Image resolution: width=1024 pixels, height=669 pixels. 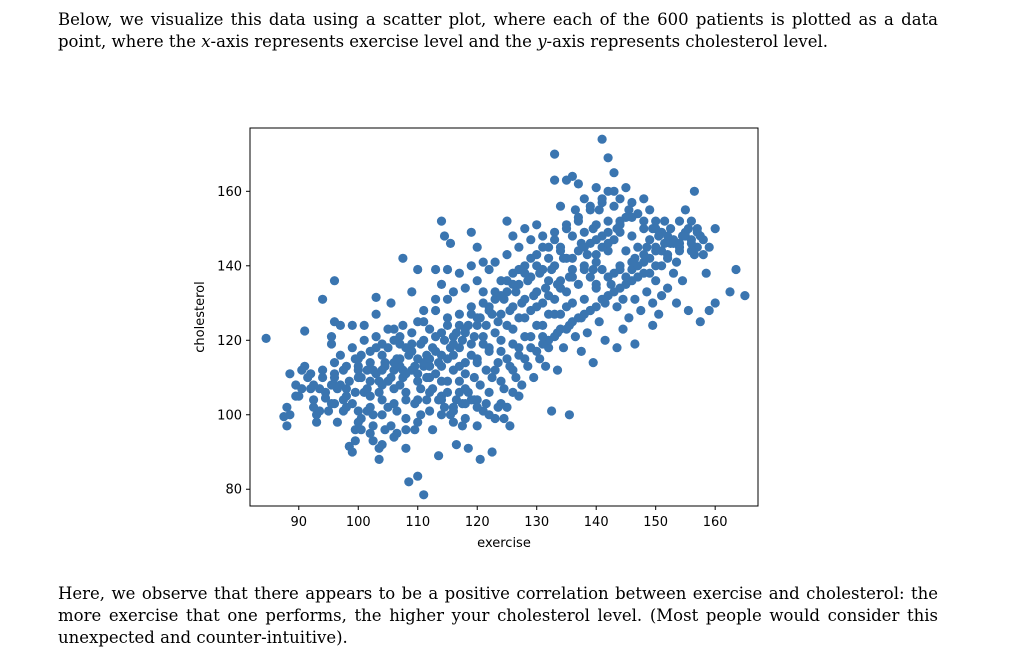 I want to click on x-tick-label: 150, so click(x=655, y=522).